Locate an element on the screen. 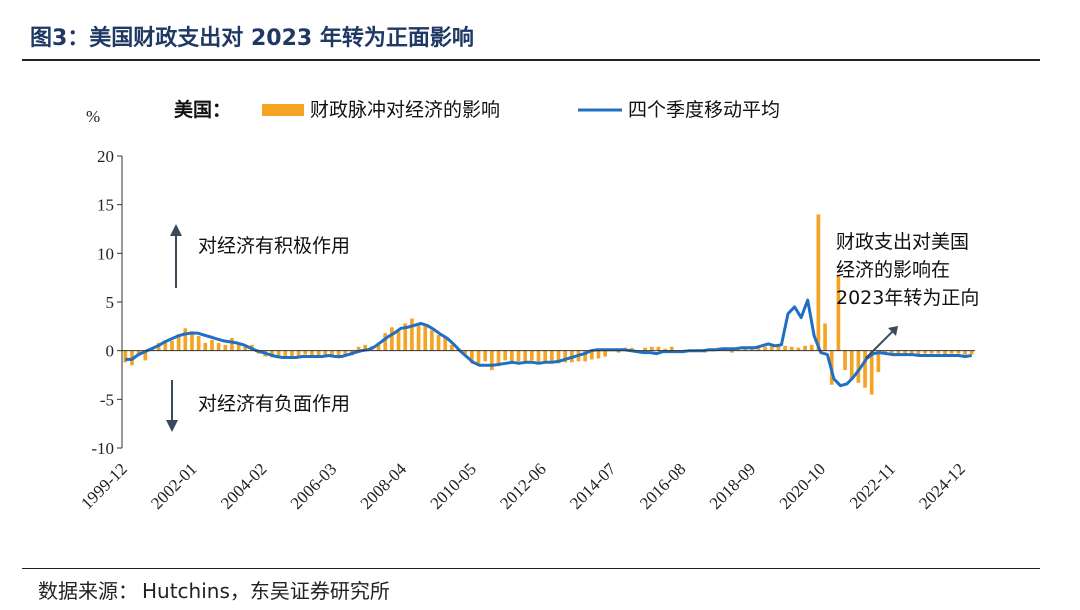 This screenshot has width=1080, height=610. callout-line-1: 财政支出对美国 is located at coordinates (902, 242).